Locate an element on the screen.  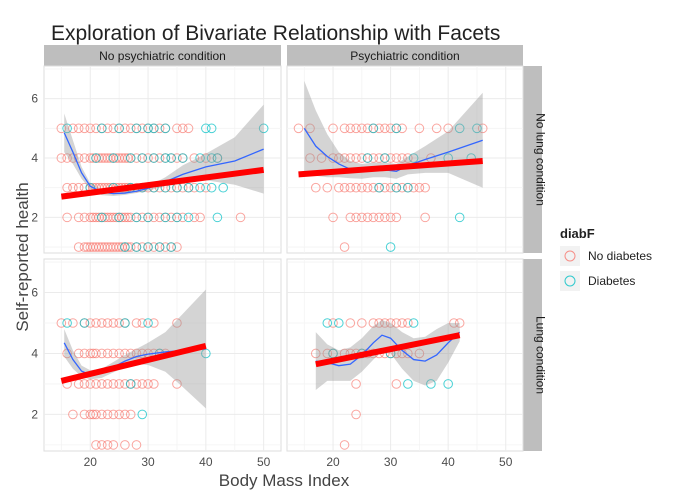
col-strip-label: No psychiatric condition is located at coordinates (162, 56).